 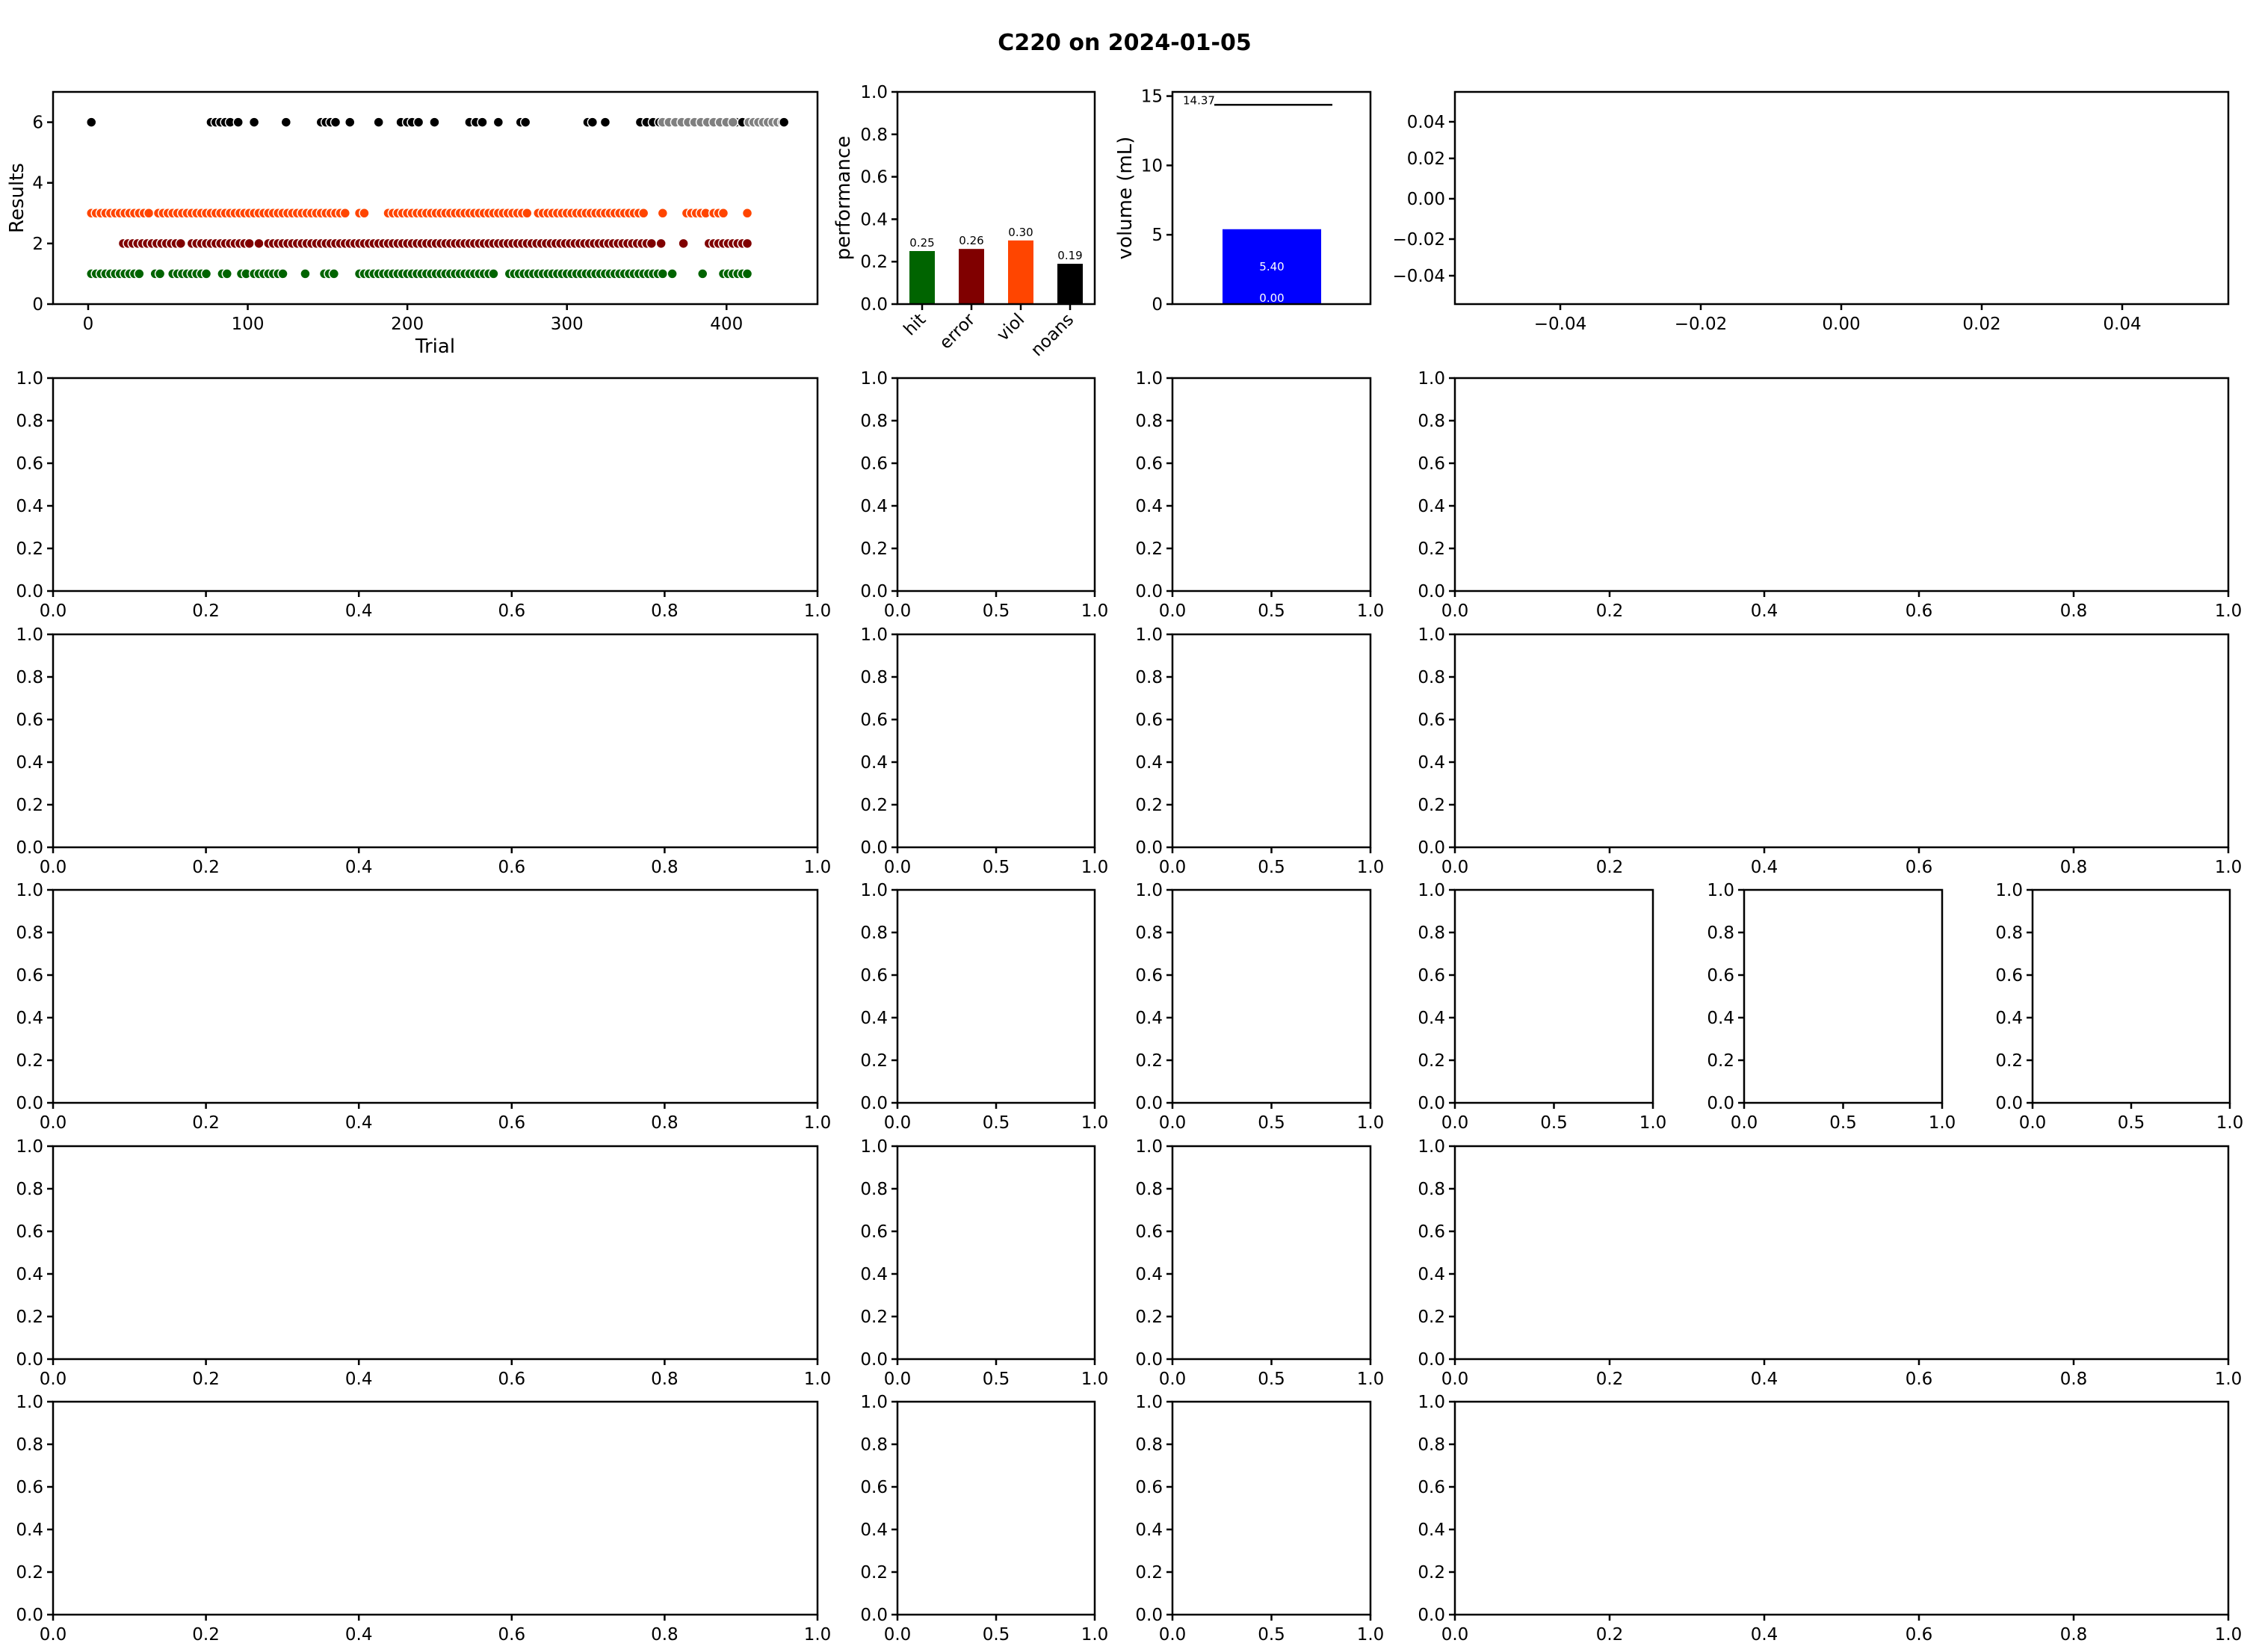 What do you see at coordinates (874, 1402) in the screenshot?
I see `empty-axes-r6-c2-ytick-label: 1.0` at bounding box center [874, 1402].